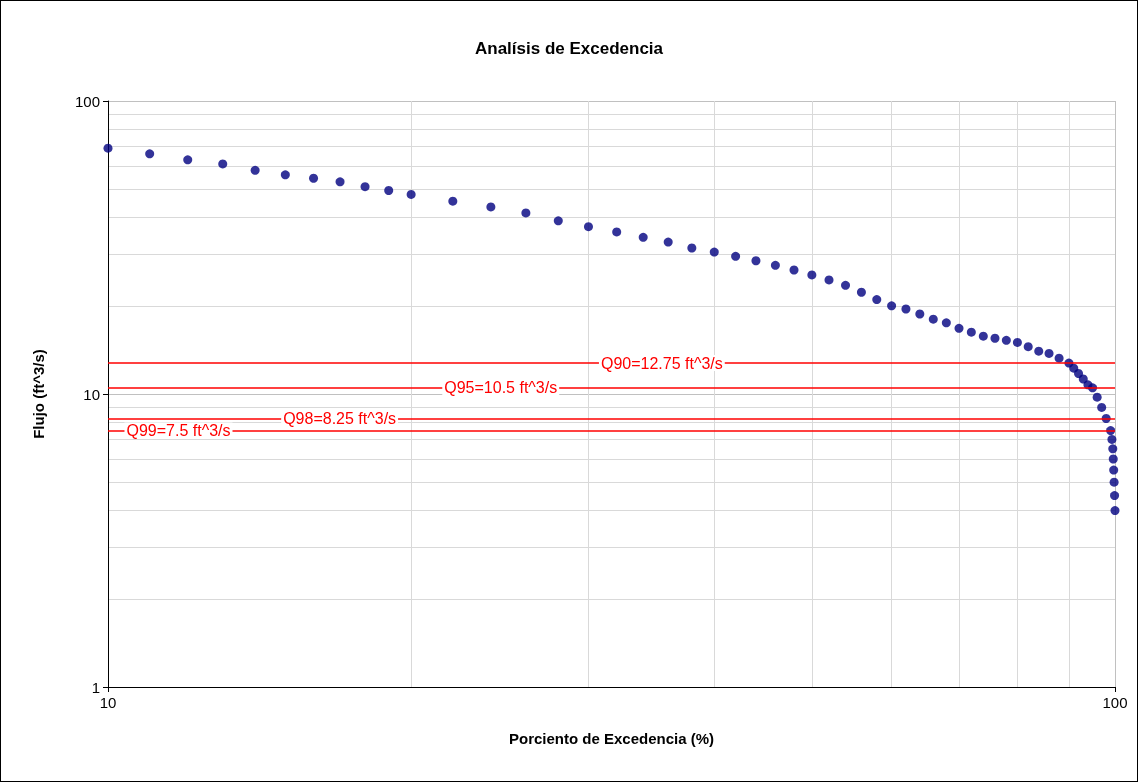 This screenshot has height=782, width=1138. What do you see at coordinates (38, 394) in the screenshot?
I see `y-axis-title: Flujo (ft^3/s)` at bounding box center [38, 394].